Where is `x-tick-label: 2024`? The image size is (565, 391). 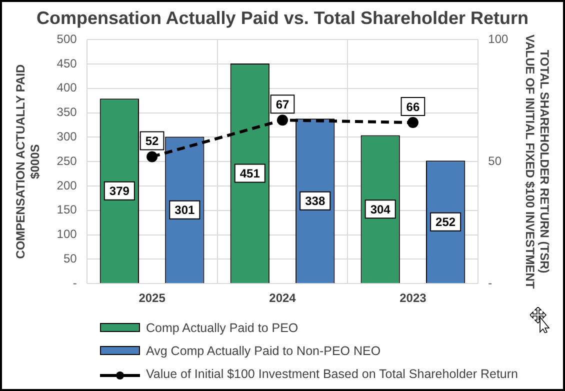 x-tick-label: 2024 is located at coordinates (282, 298).